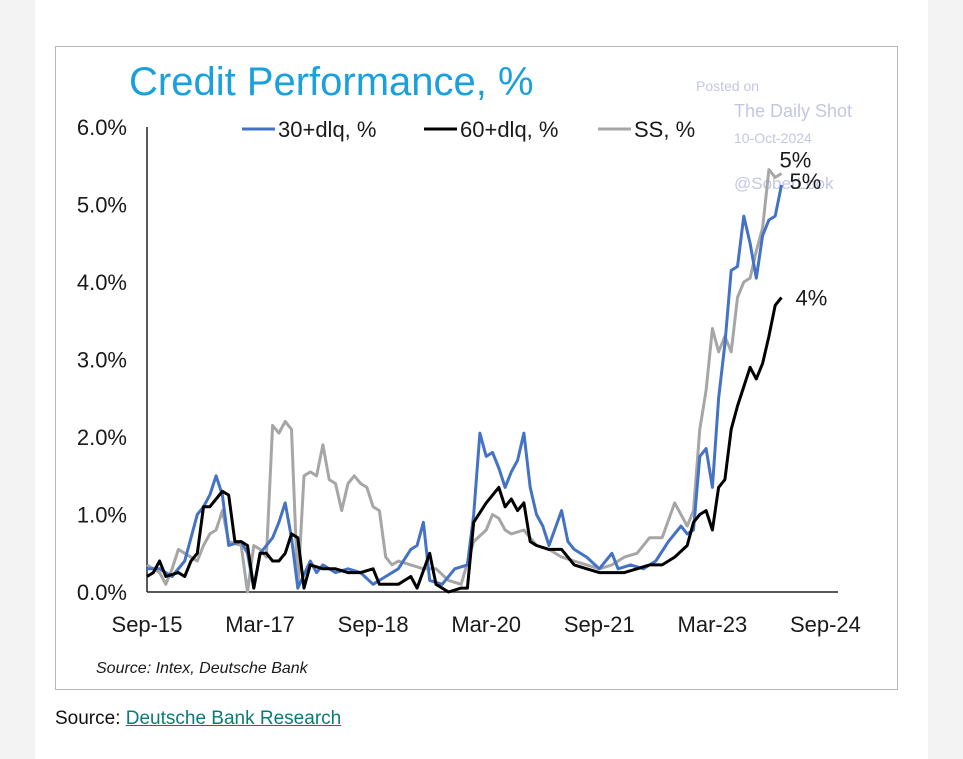 Image resolution: width=963 pixels, height=759 pixels. Describe the element at coordinates (102, 127) in the screenshot. I see `y-tick-label: 6.0%` at that location.